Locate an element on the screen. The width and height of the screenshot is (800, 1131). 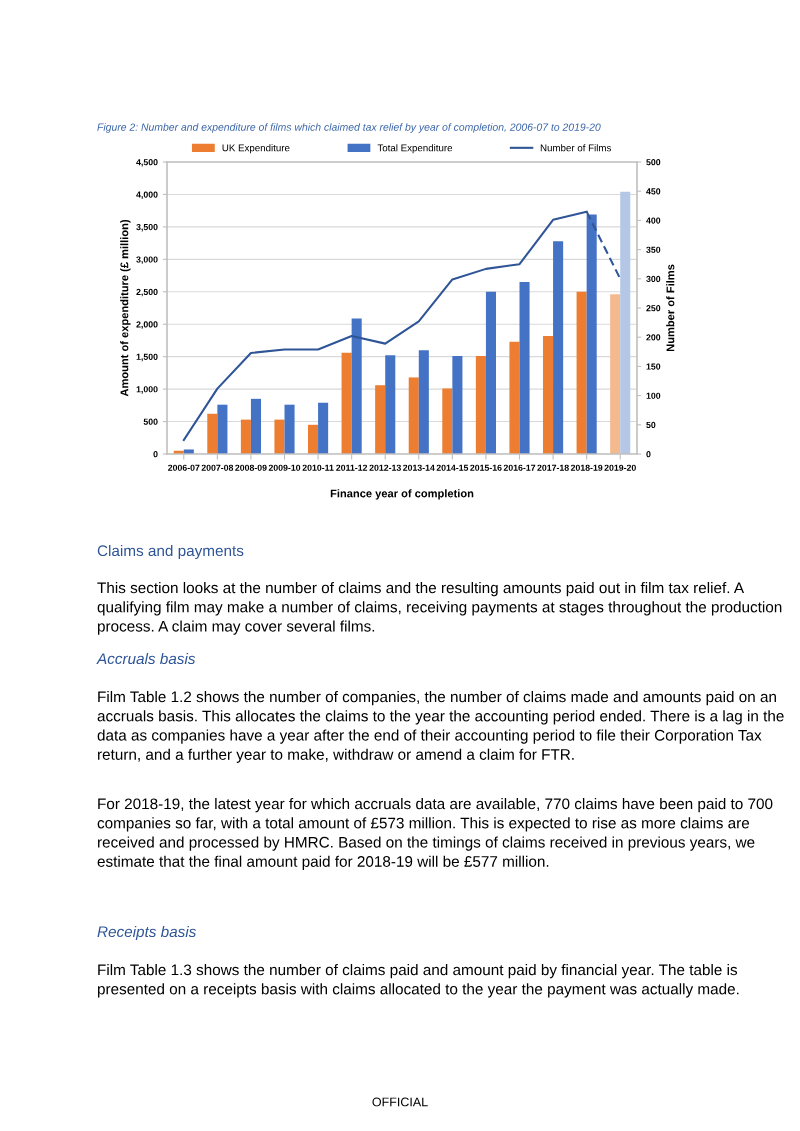
legend-label: UK Expenditure is located at coordinates (256, 149).